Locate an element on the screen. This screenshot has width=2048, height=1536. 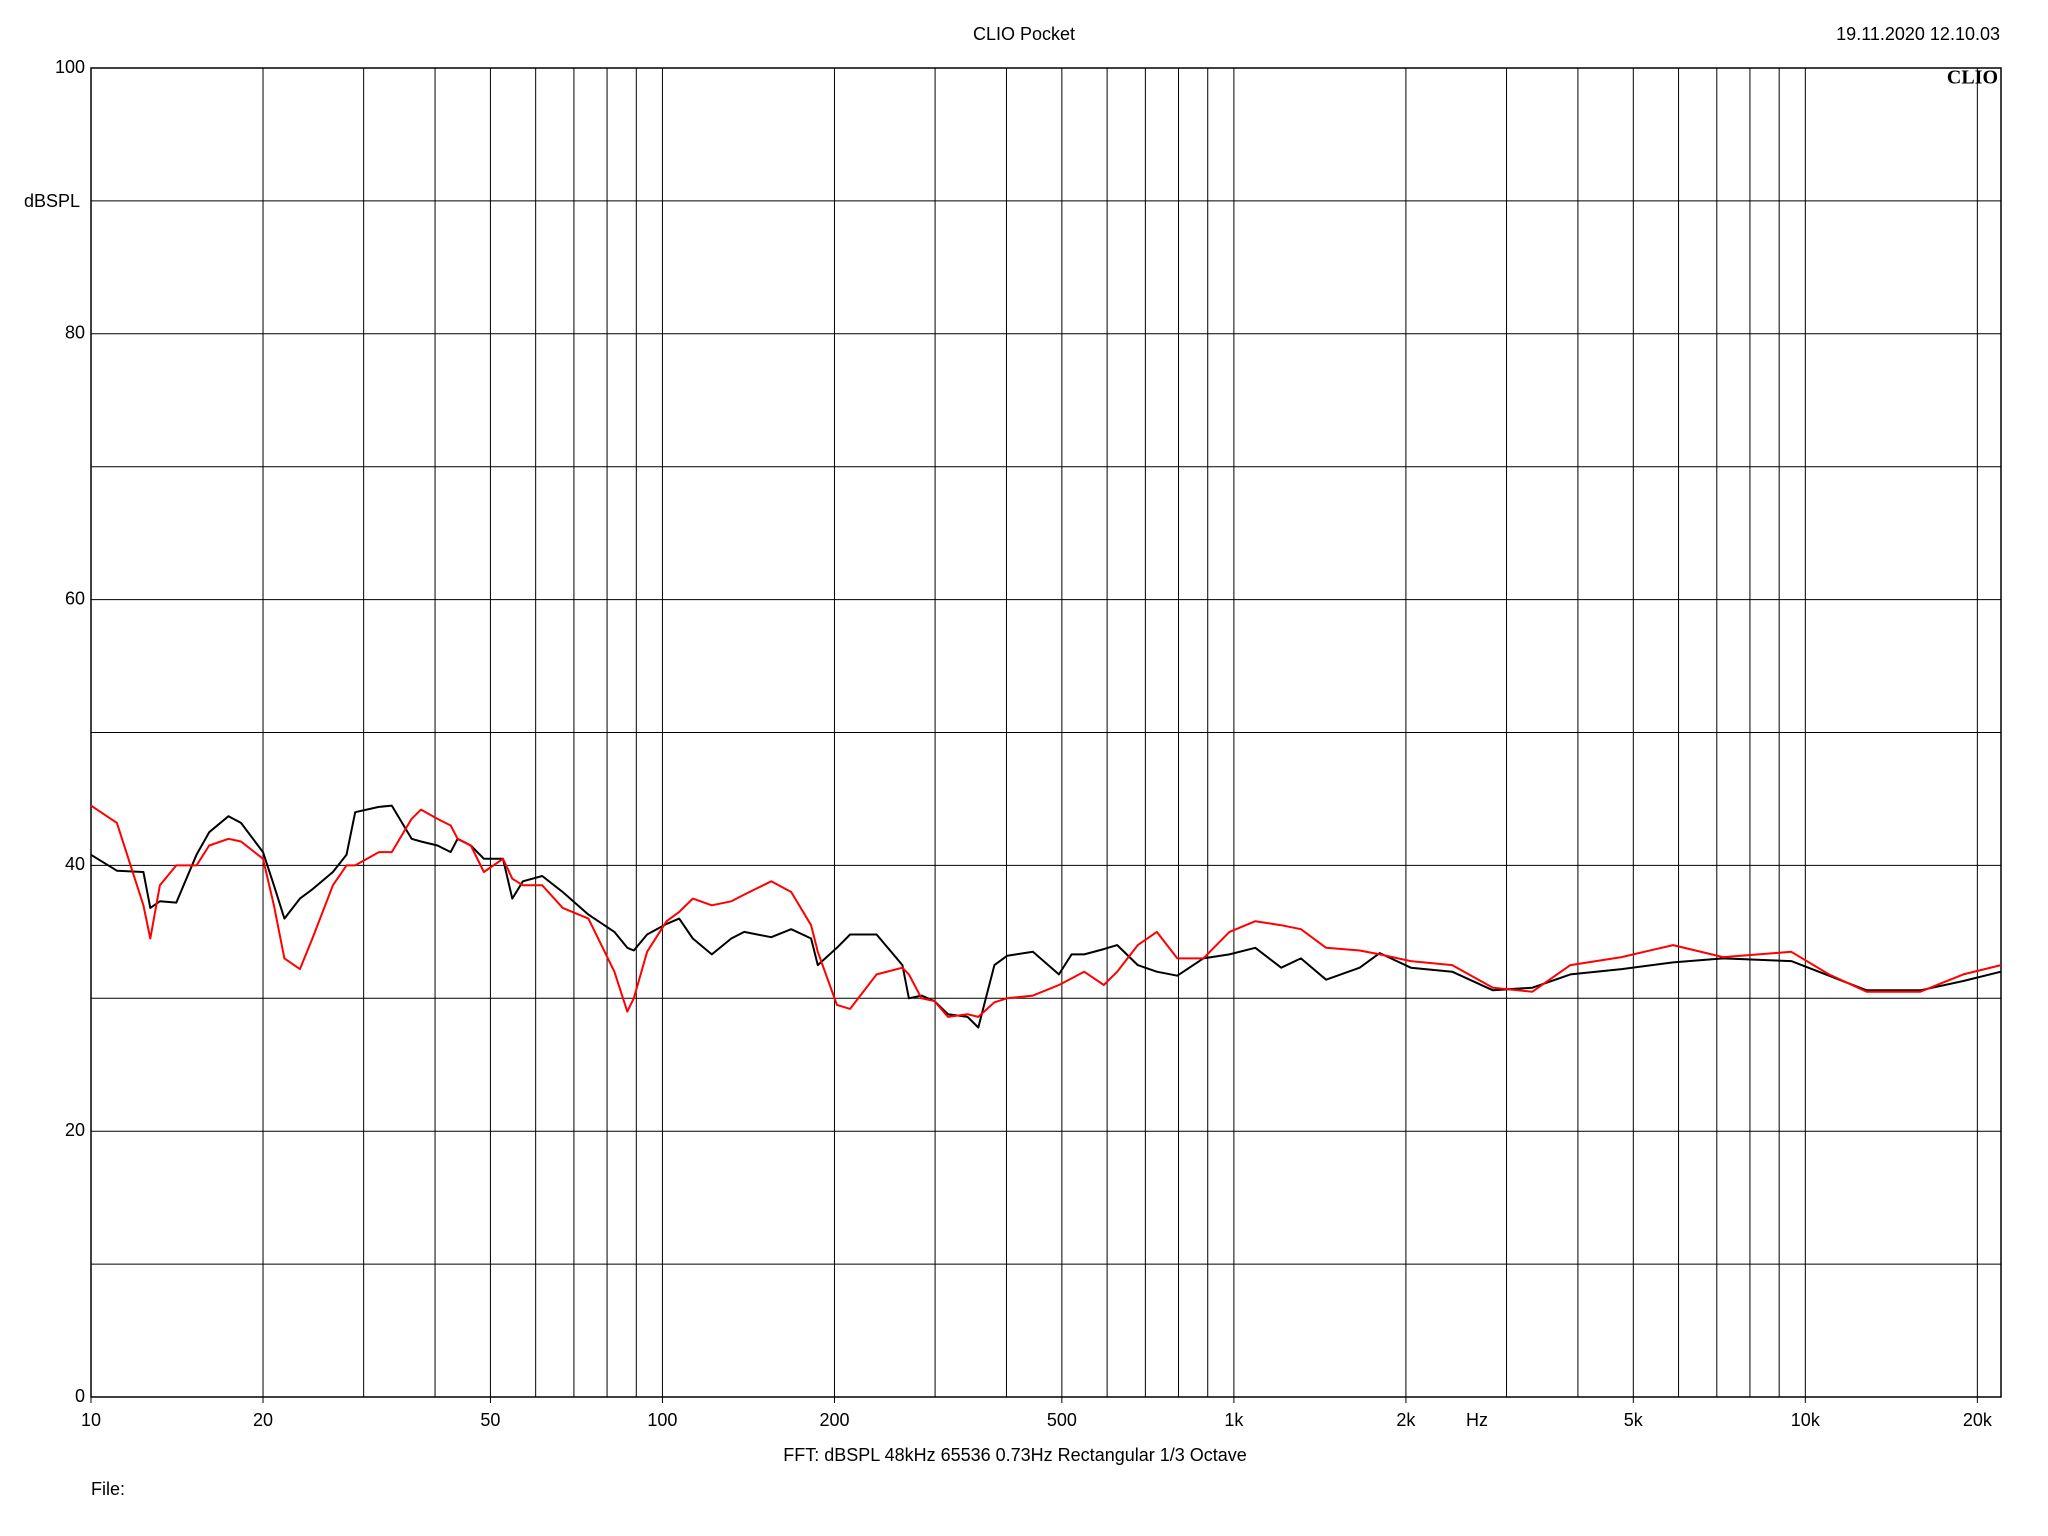
y-axis-label: dBSPL is located at coordinates (52, 201).